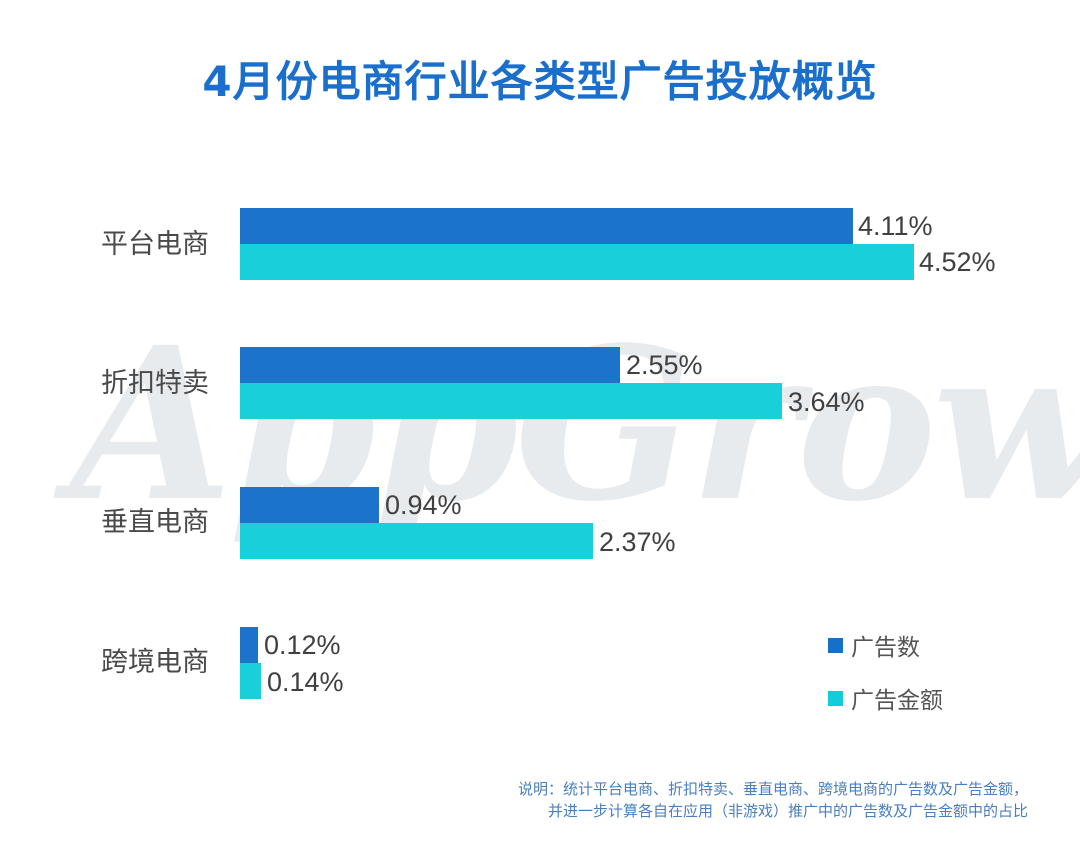  I want to click on value-label: 4.52%, so click(957, 262).